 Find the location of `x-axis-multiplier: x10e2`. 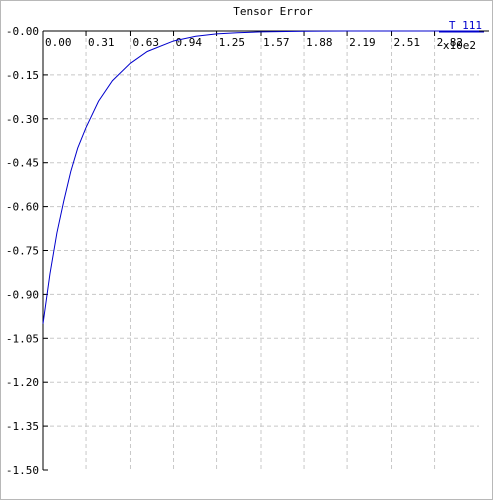

x-axis-multiplier: x10e2 is located at coordinates (459, 45).